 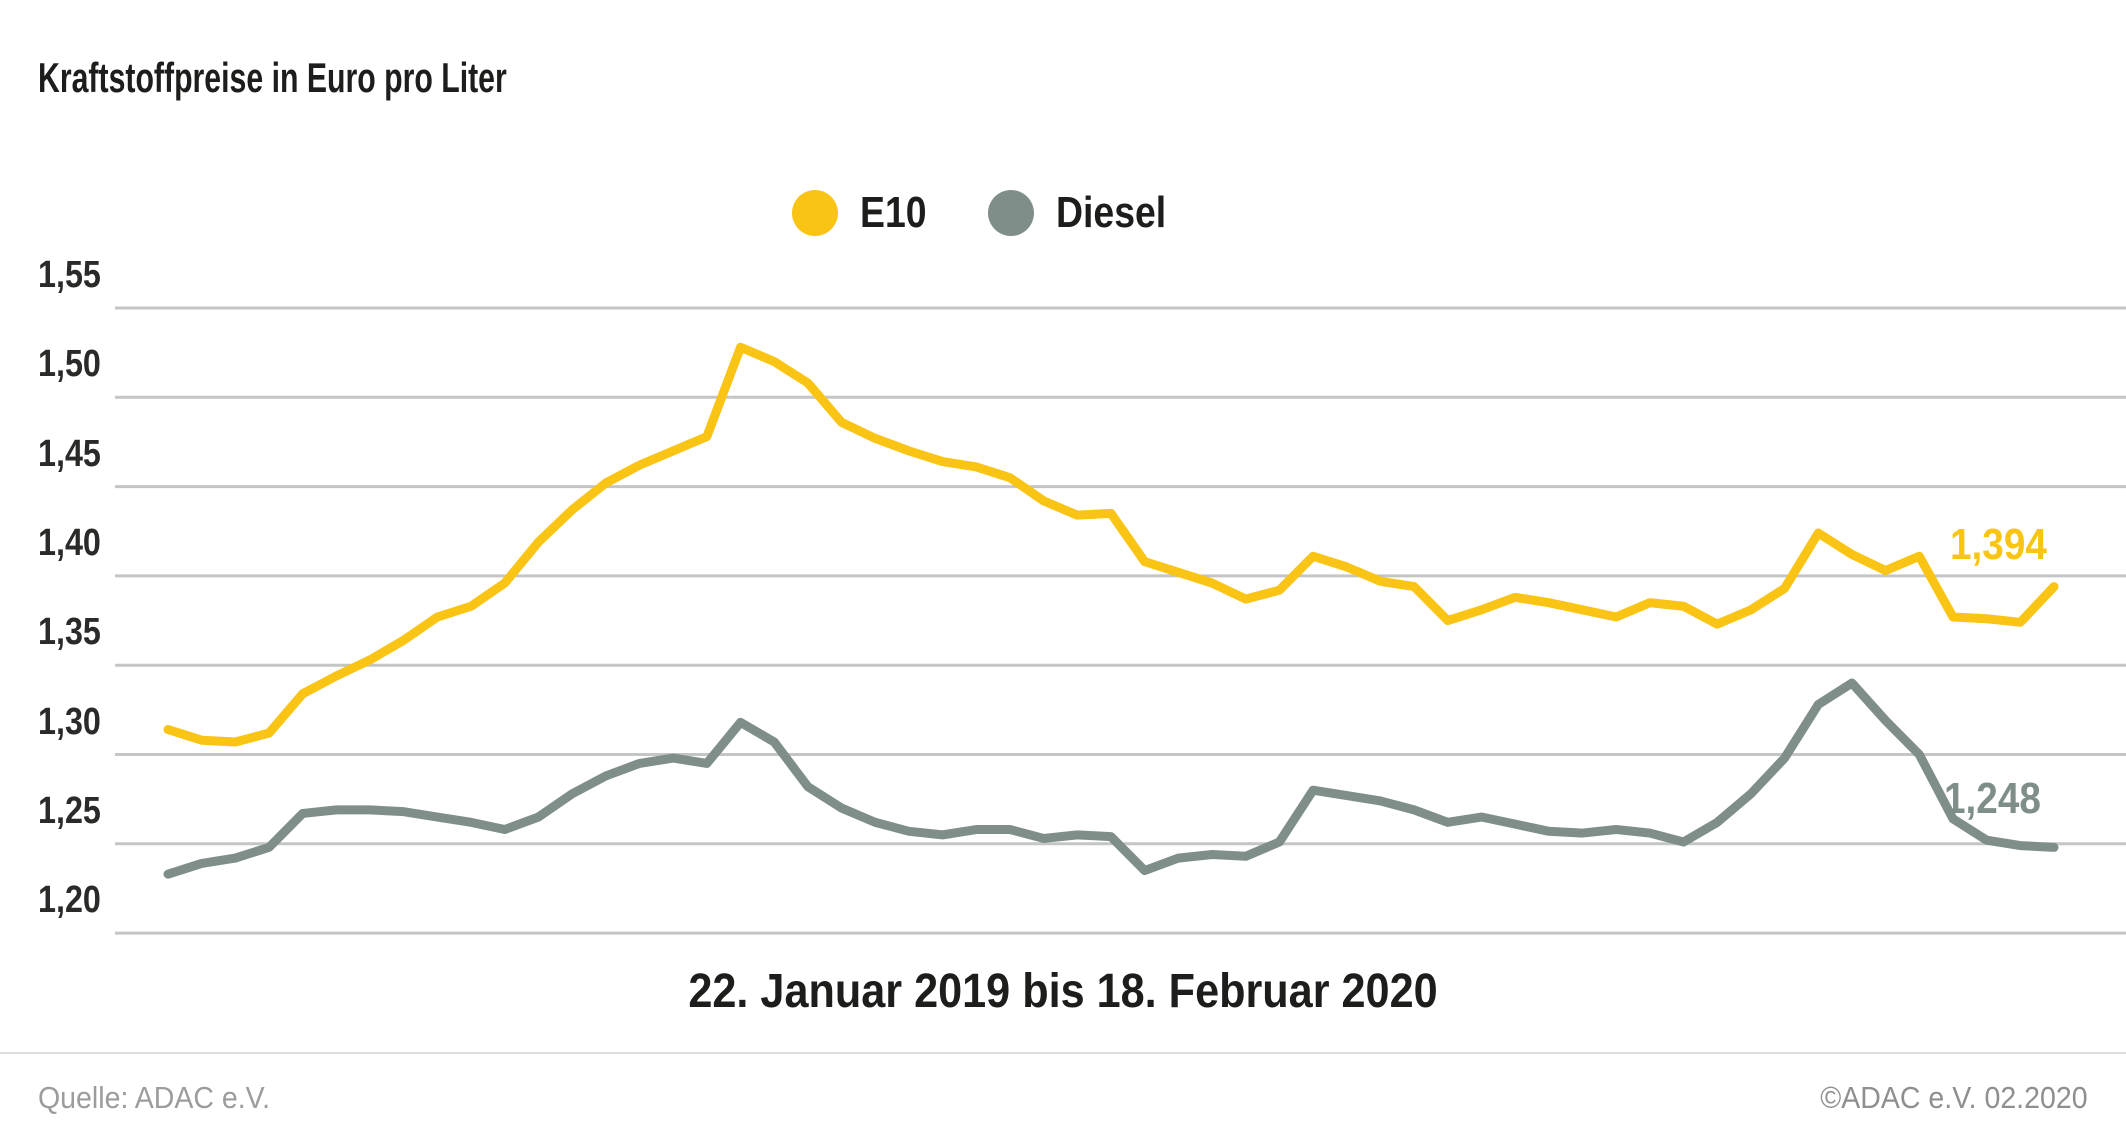 I want to click on y-axis-tick-label: 1,55, so click(x=69, y=275).